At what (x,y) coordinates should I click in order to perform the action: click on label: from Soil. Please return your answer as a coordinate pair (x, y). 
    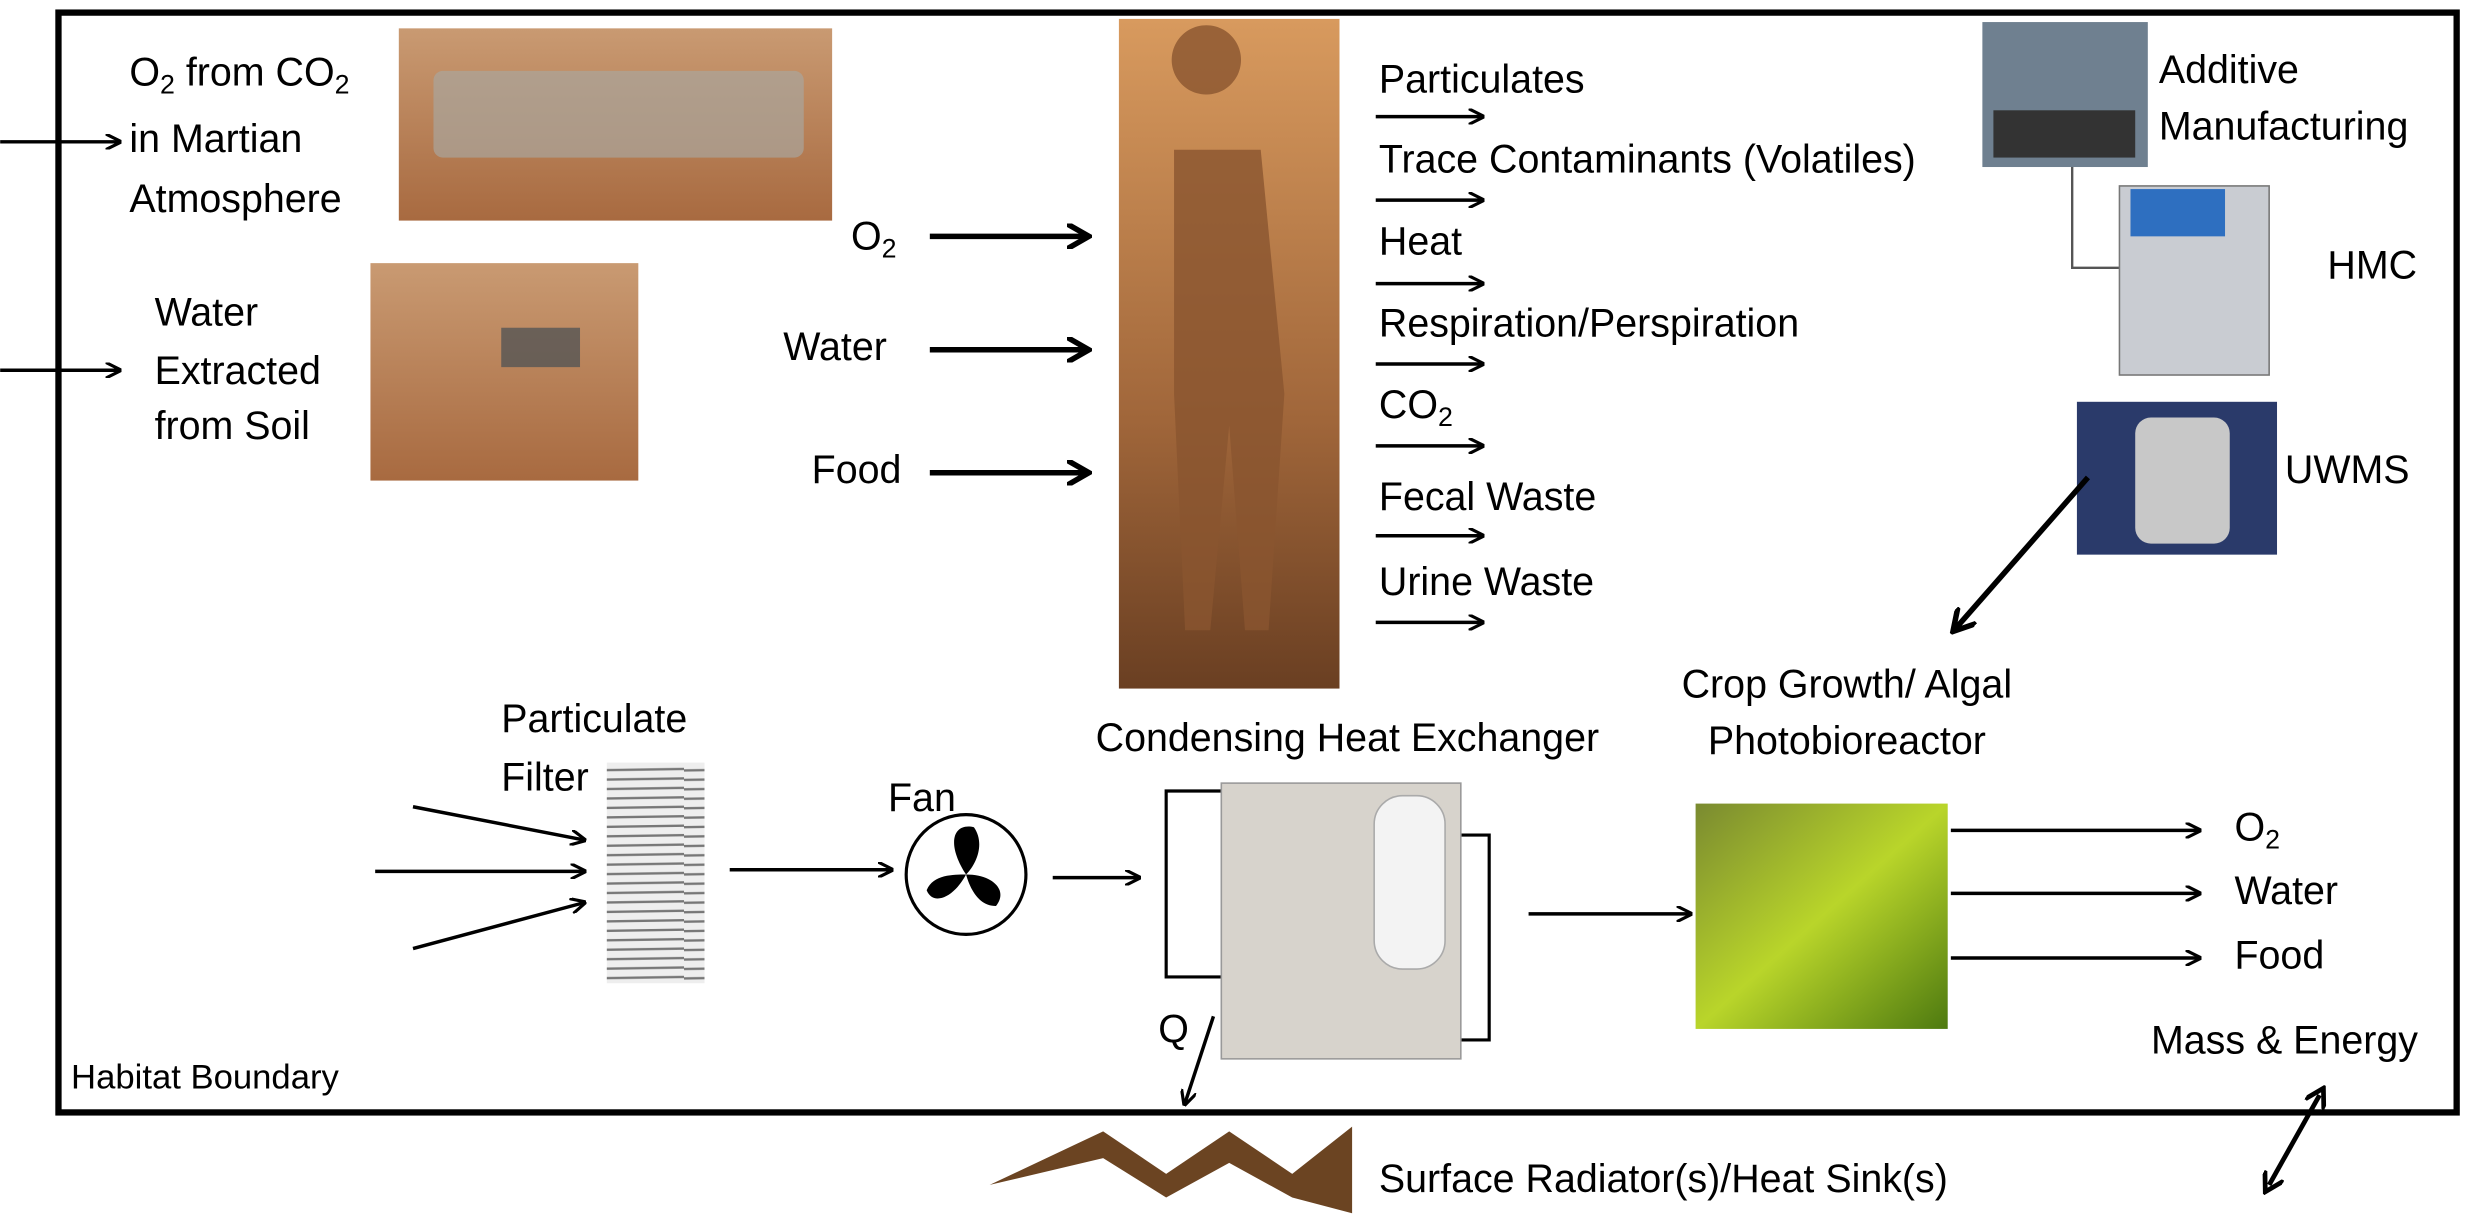
    Looking at the image, I should click on (232, 426).